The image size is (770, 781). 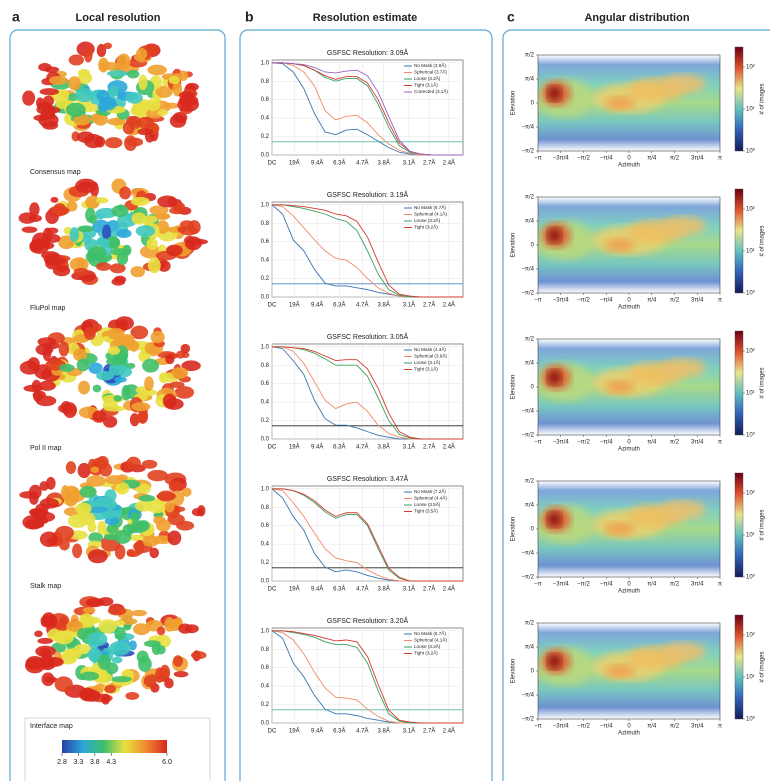 What do you see at coordinates (111, 762) in the screenshot?
I see `colorbar-tick-label: 4.3` at bounding box center [111, 762].